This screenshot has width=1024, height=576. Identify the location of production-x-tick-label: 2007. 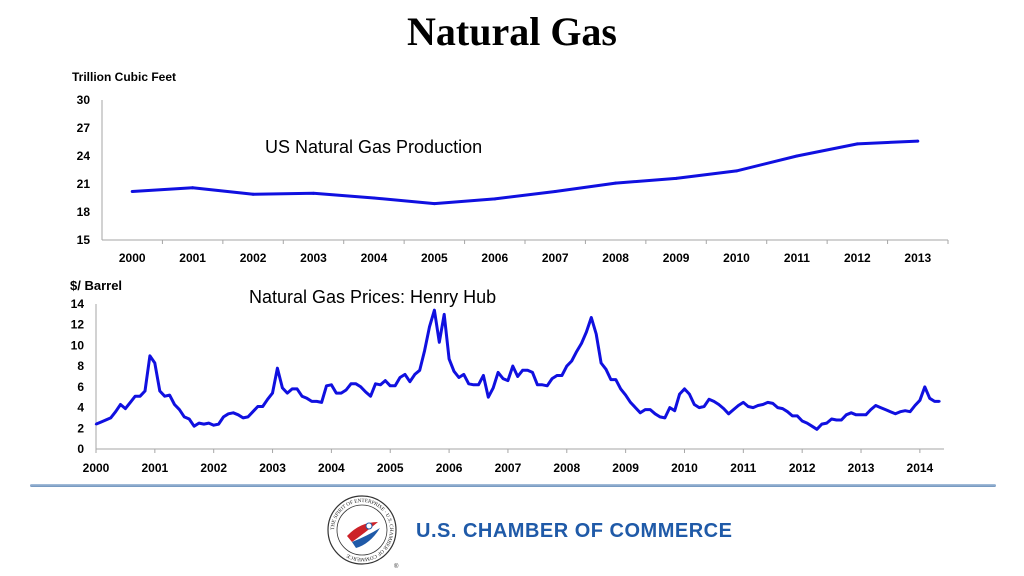
(555, 258).